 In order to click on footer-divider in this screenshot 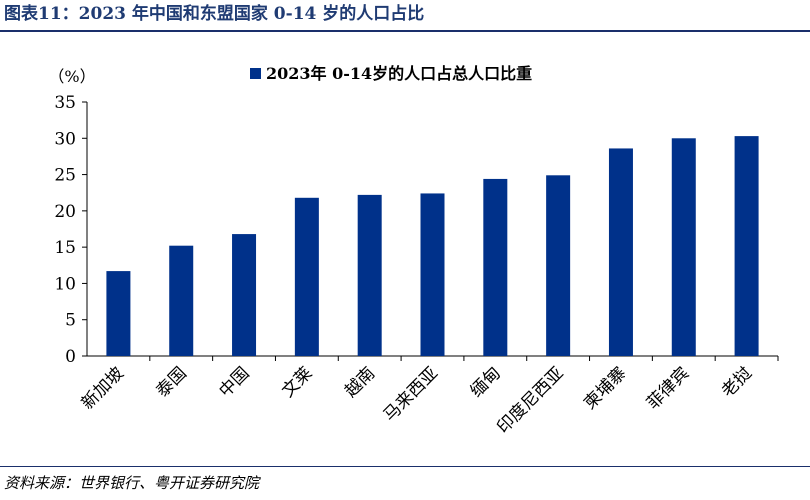, I will do `click(405, 466)`.